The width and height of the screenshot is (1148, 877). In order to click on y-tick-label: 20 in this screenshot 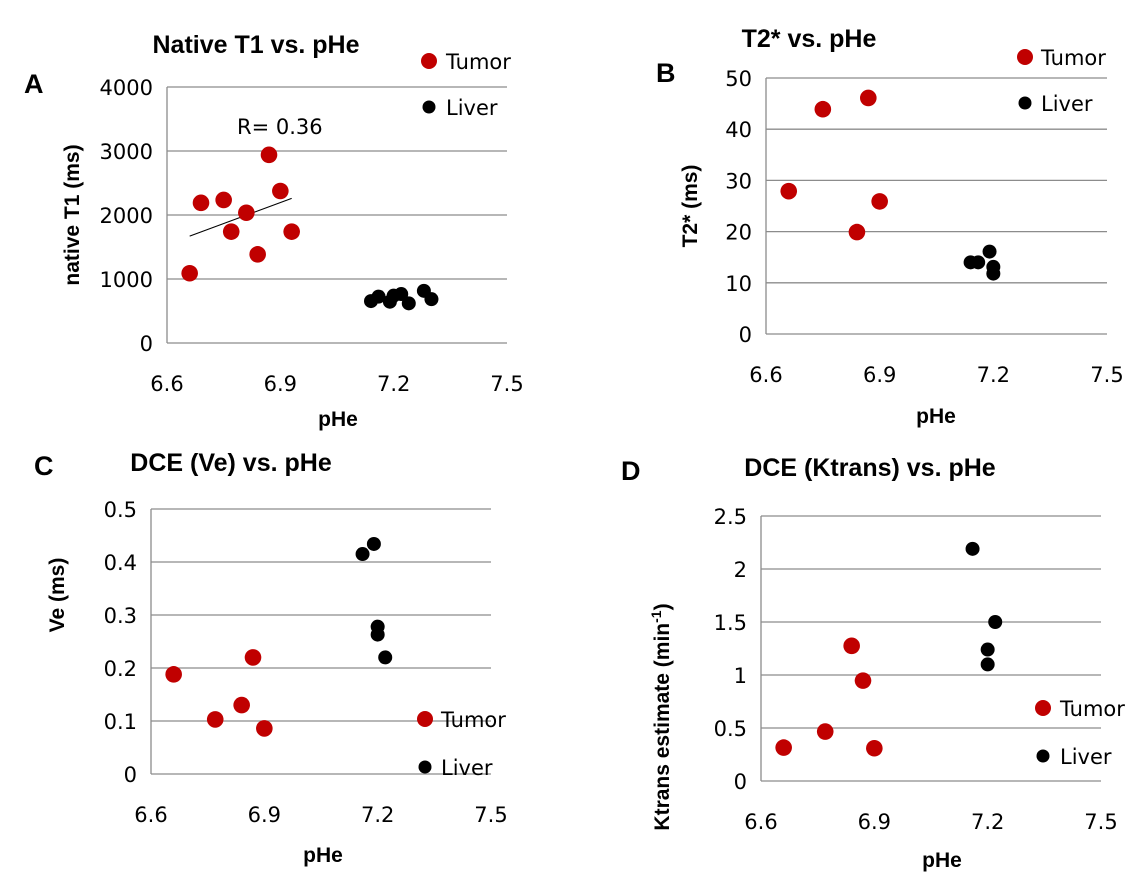, I will do `click(738, 233)`.